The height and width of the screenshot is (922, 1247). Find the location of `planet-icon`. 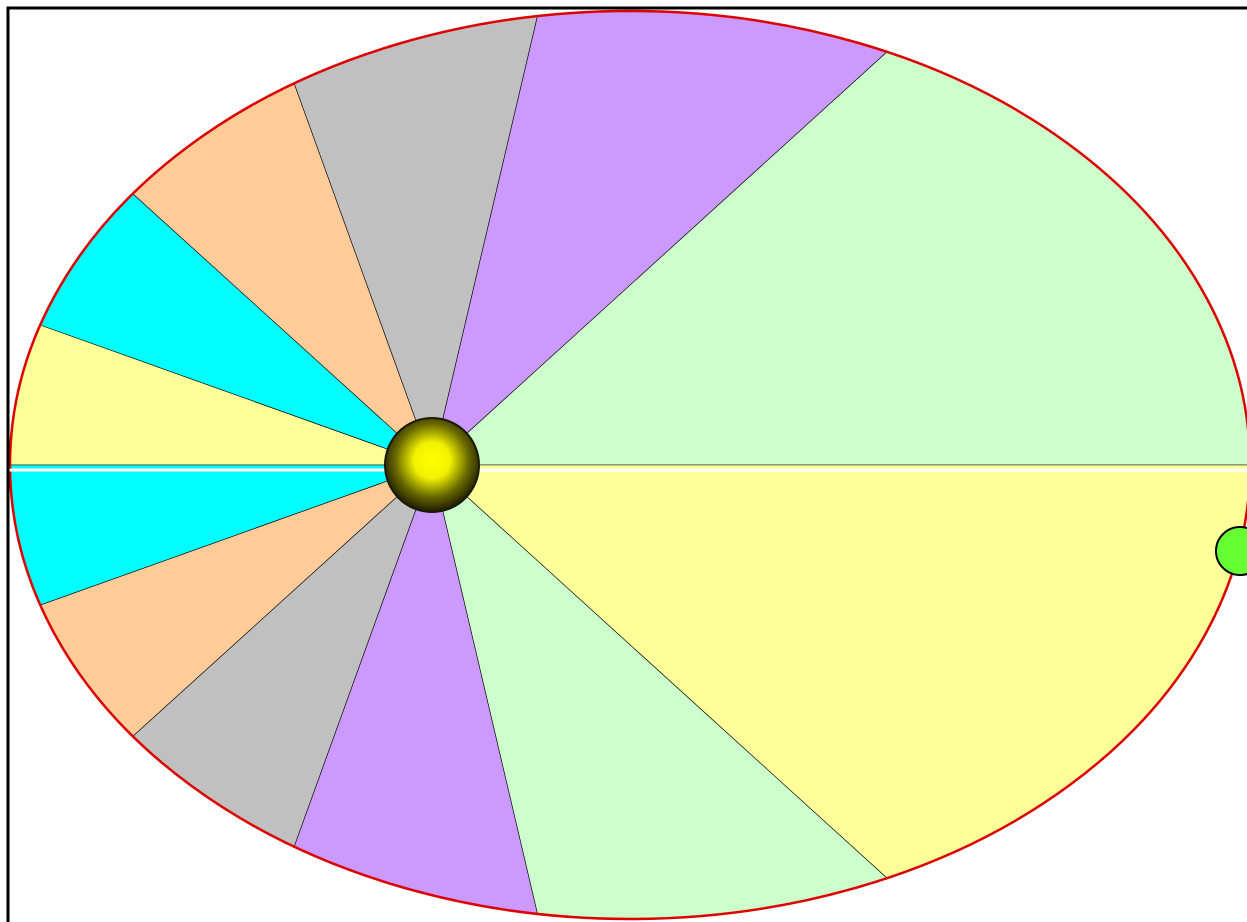

planet-icon is located at coordinates (1231, 551).